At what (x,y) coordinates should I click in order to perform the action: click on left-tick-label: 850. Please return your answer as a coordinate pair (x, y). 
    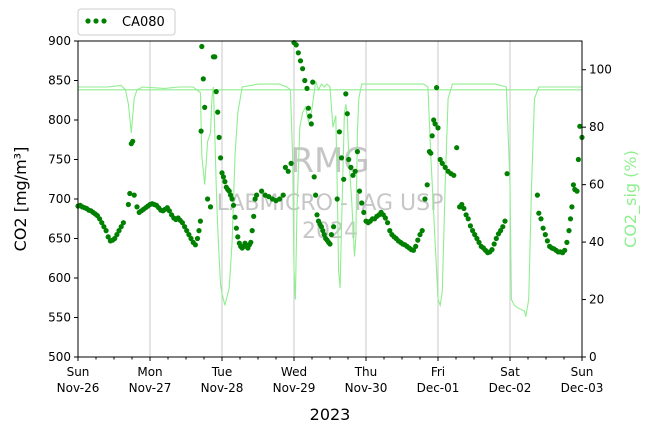
    Looking at the image, I should click on (59, 81).